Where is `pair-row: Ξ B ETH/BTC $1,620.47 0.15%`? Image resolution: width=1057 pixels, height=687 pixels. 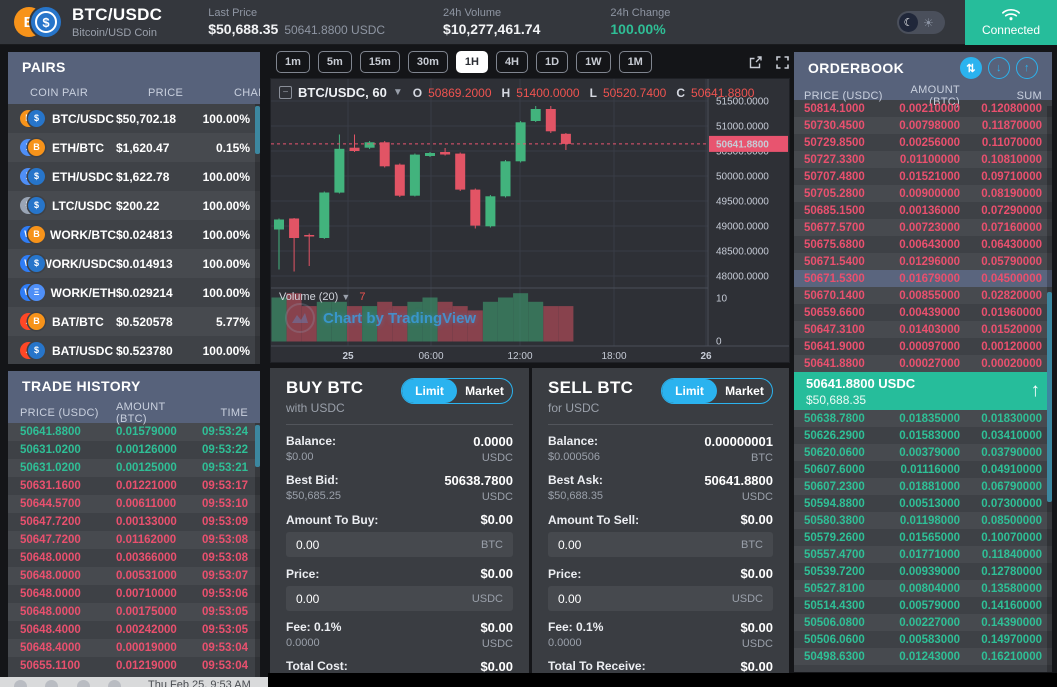 pair-row: Ξ B ETH/BTC $1,620.47 0.15% is located at coordinates (134, 147).